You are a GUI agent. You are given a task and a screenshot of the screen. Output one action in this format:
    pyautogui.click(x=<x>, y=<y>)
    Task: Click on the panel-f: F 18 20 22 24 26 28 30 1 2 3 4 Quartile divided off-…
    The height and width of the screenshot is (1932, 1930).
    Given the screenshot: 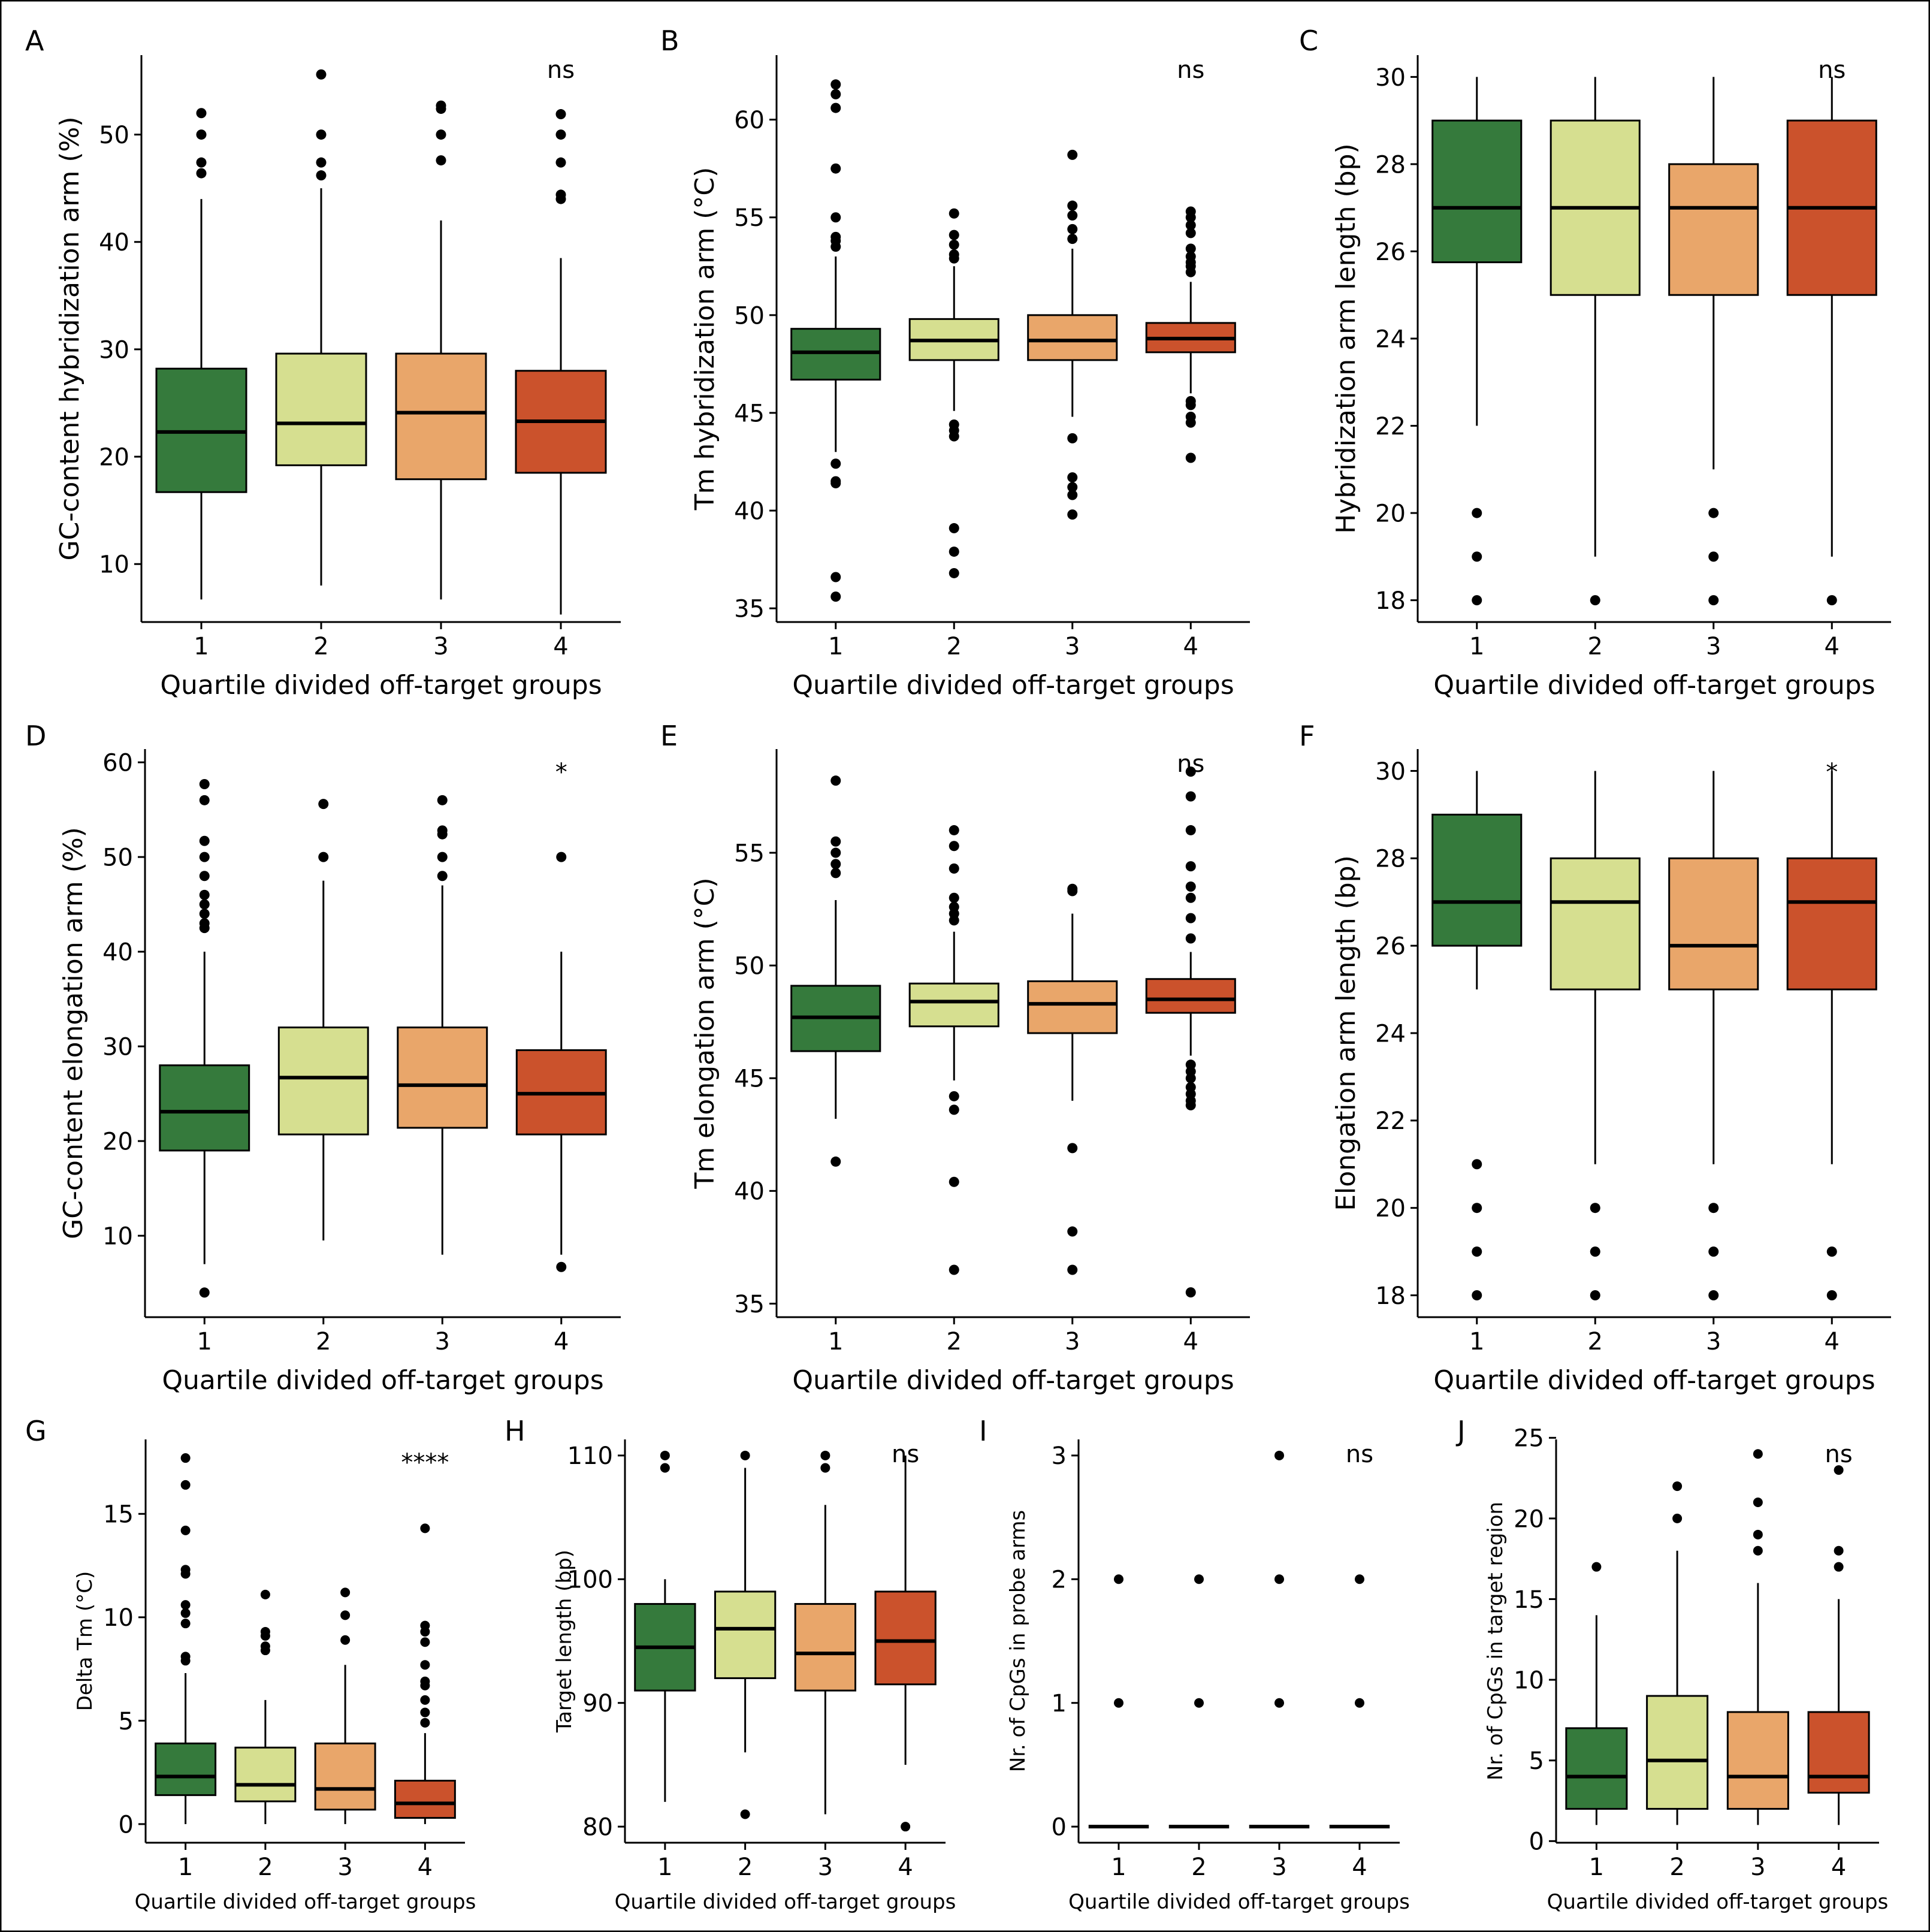 What is the action you would take?
    pyautogui.click(x=1595, y=1058)
    